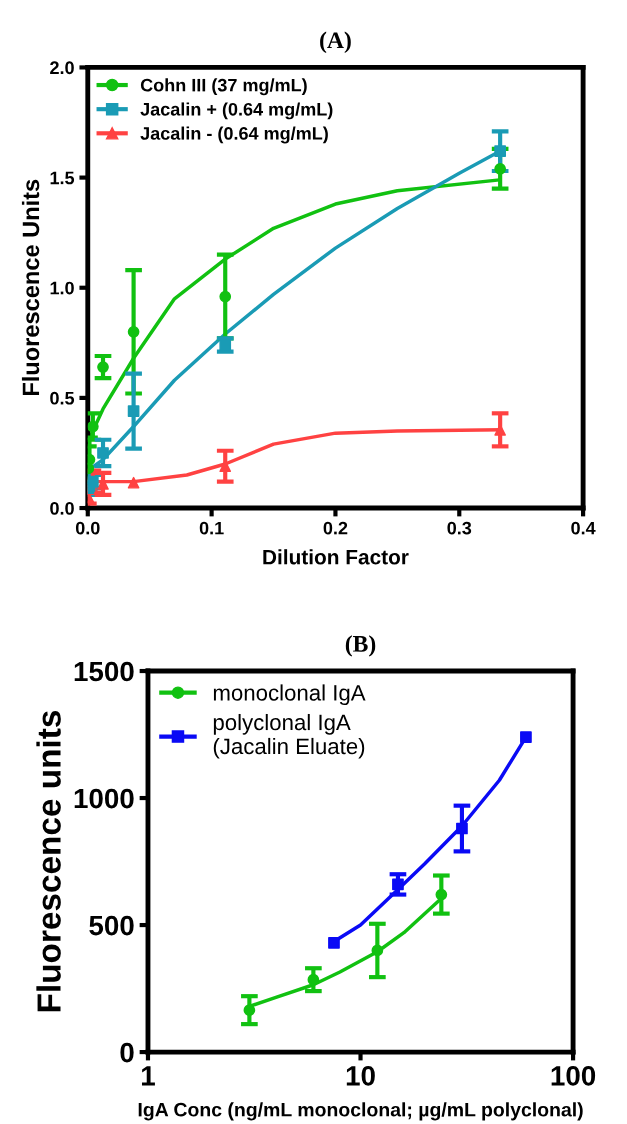  I want to click on x-axis-title: Dilution Factor, so click(336, 557).